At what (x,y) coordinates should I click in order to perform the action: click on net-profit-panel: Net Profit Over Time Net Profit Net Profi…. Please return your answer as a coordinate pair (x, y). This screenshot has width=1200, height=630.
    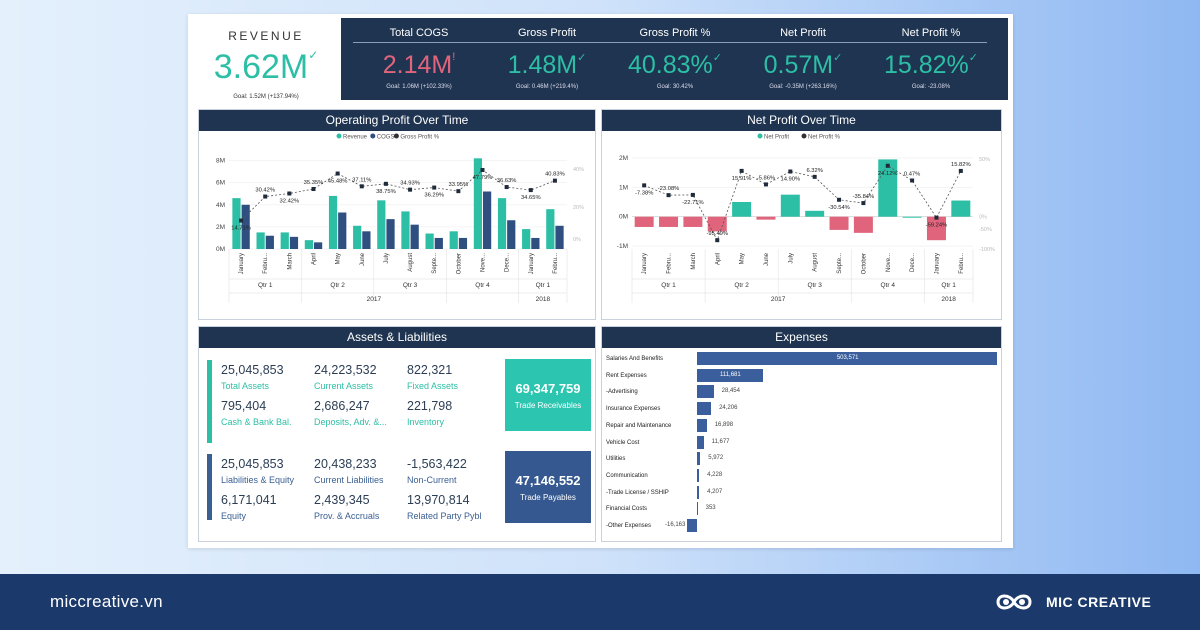
    Looking at the image, I should click on (801, 214).